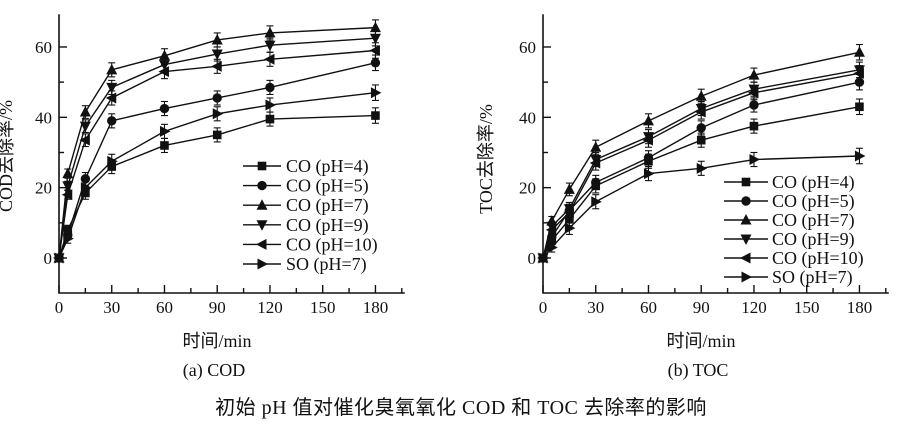 This screenshot has height=432, width=922. Describe the element at coordinates (813, 220) in the screenshot. I see `legend-label: CO (pH=7)` at that location.